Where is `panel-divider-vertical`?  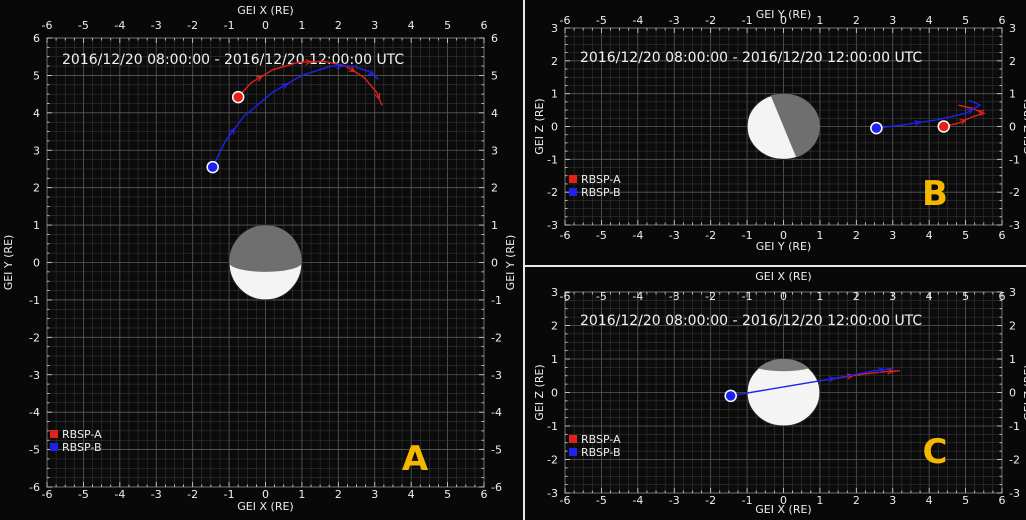 panel-divider-vertical is located at coordinates (524, 260).